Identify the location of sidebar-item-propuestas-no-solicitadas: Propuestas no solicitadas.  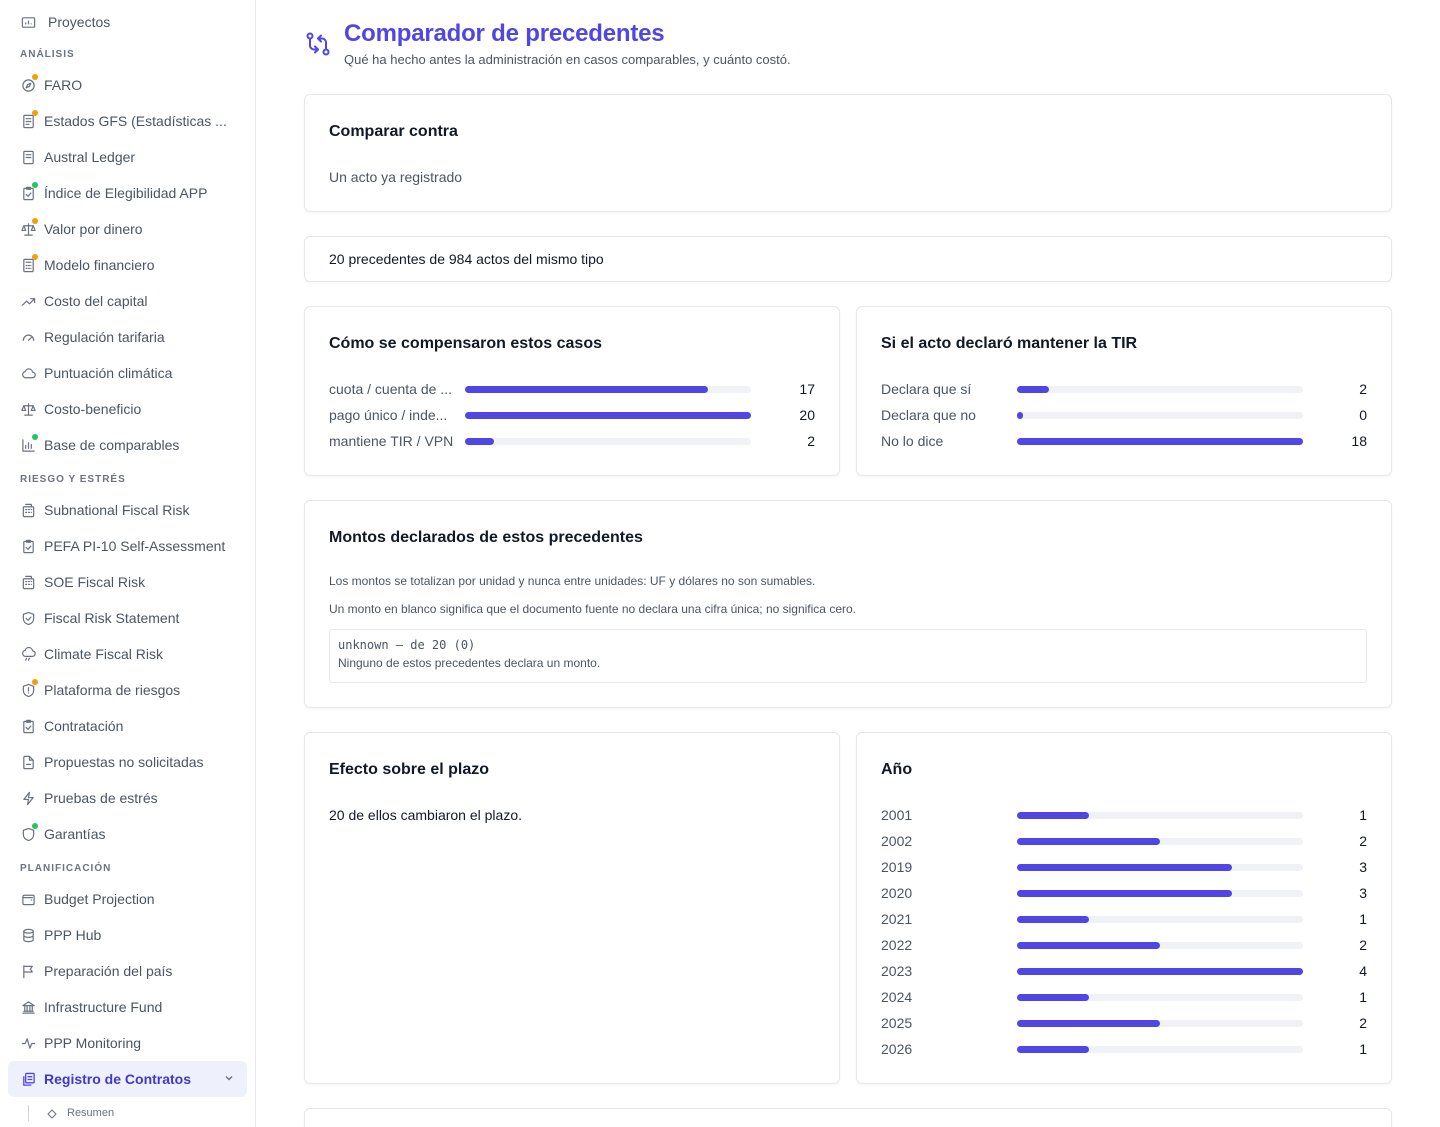
(127, 762).